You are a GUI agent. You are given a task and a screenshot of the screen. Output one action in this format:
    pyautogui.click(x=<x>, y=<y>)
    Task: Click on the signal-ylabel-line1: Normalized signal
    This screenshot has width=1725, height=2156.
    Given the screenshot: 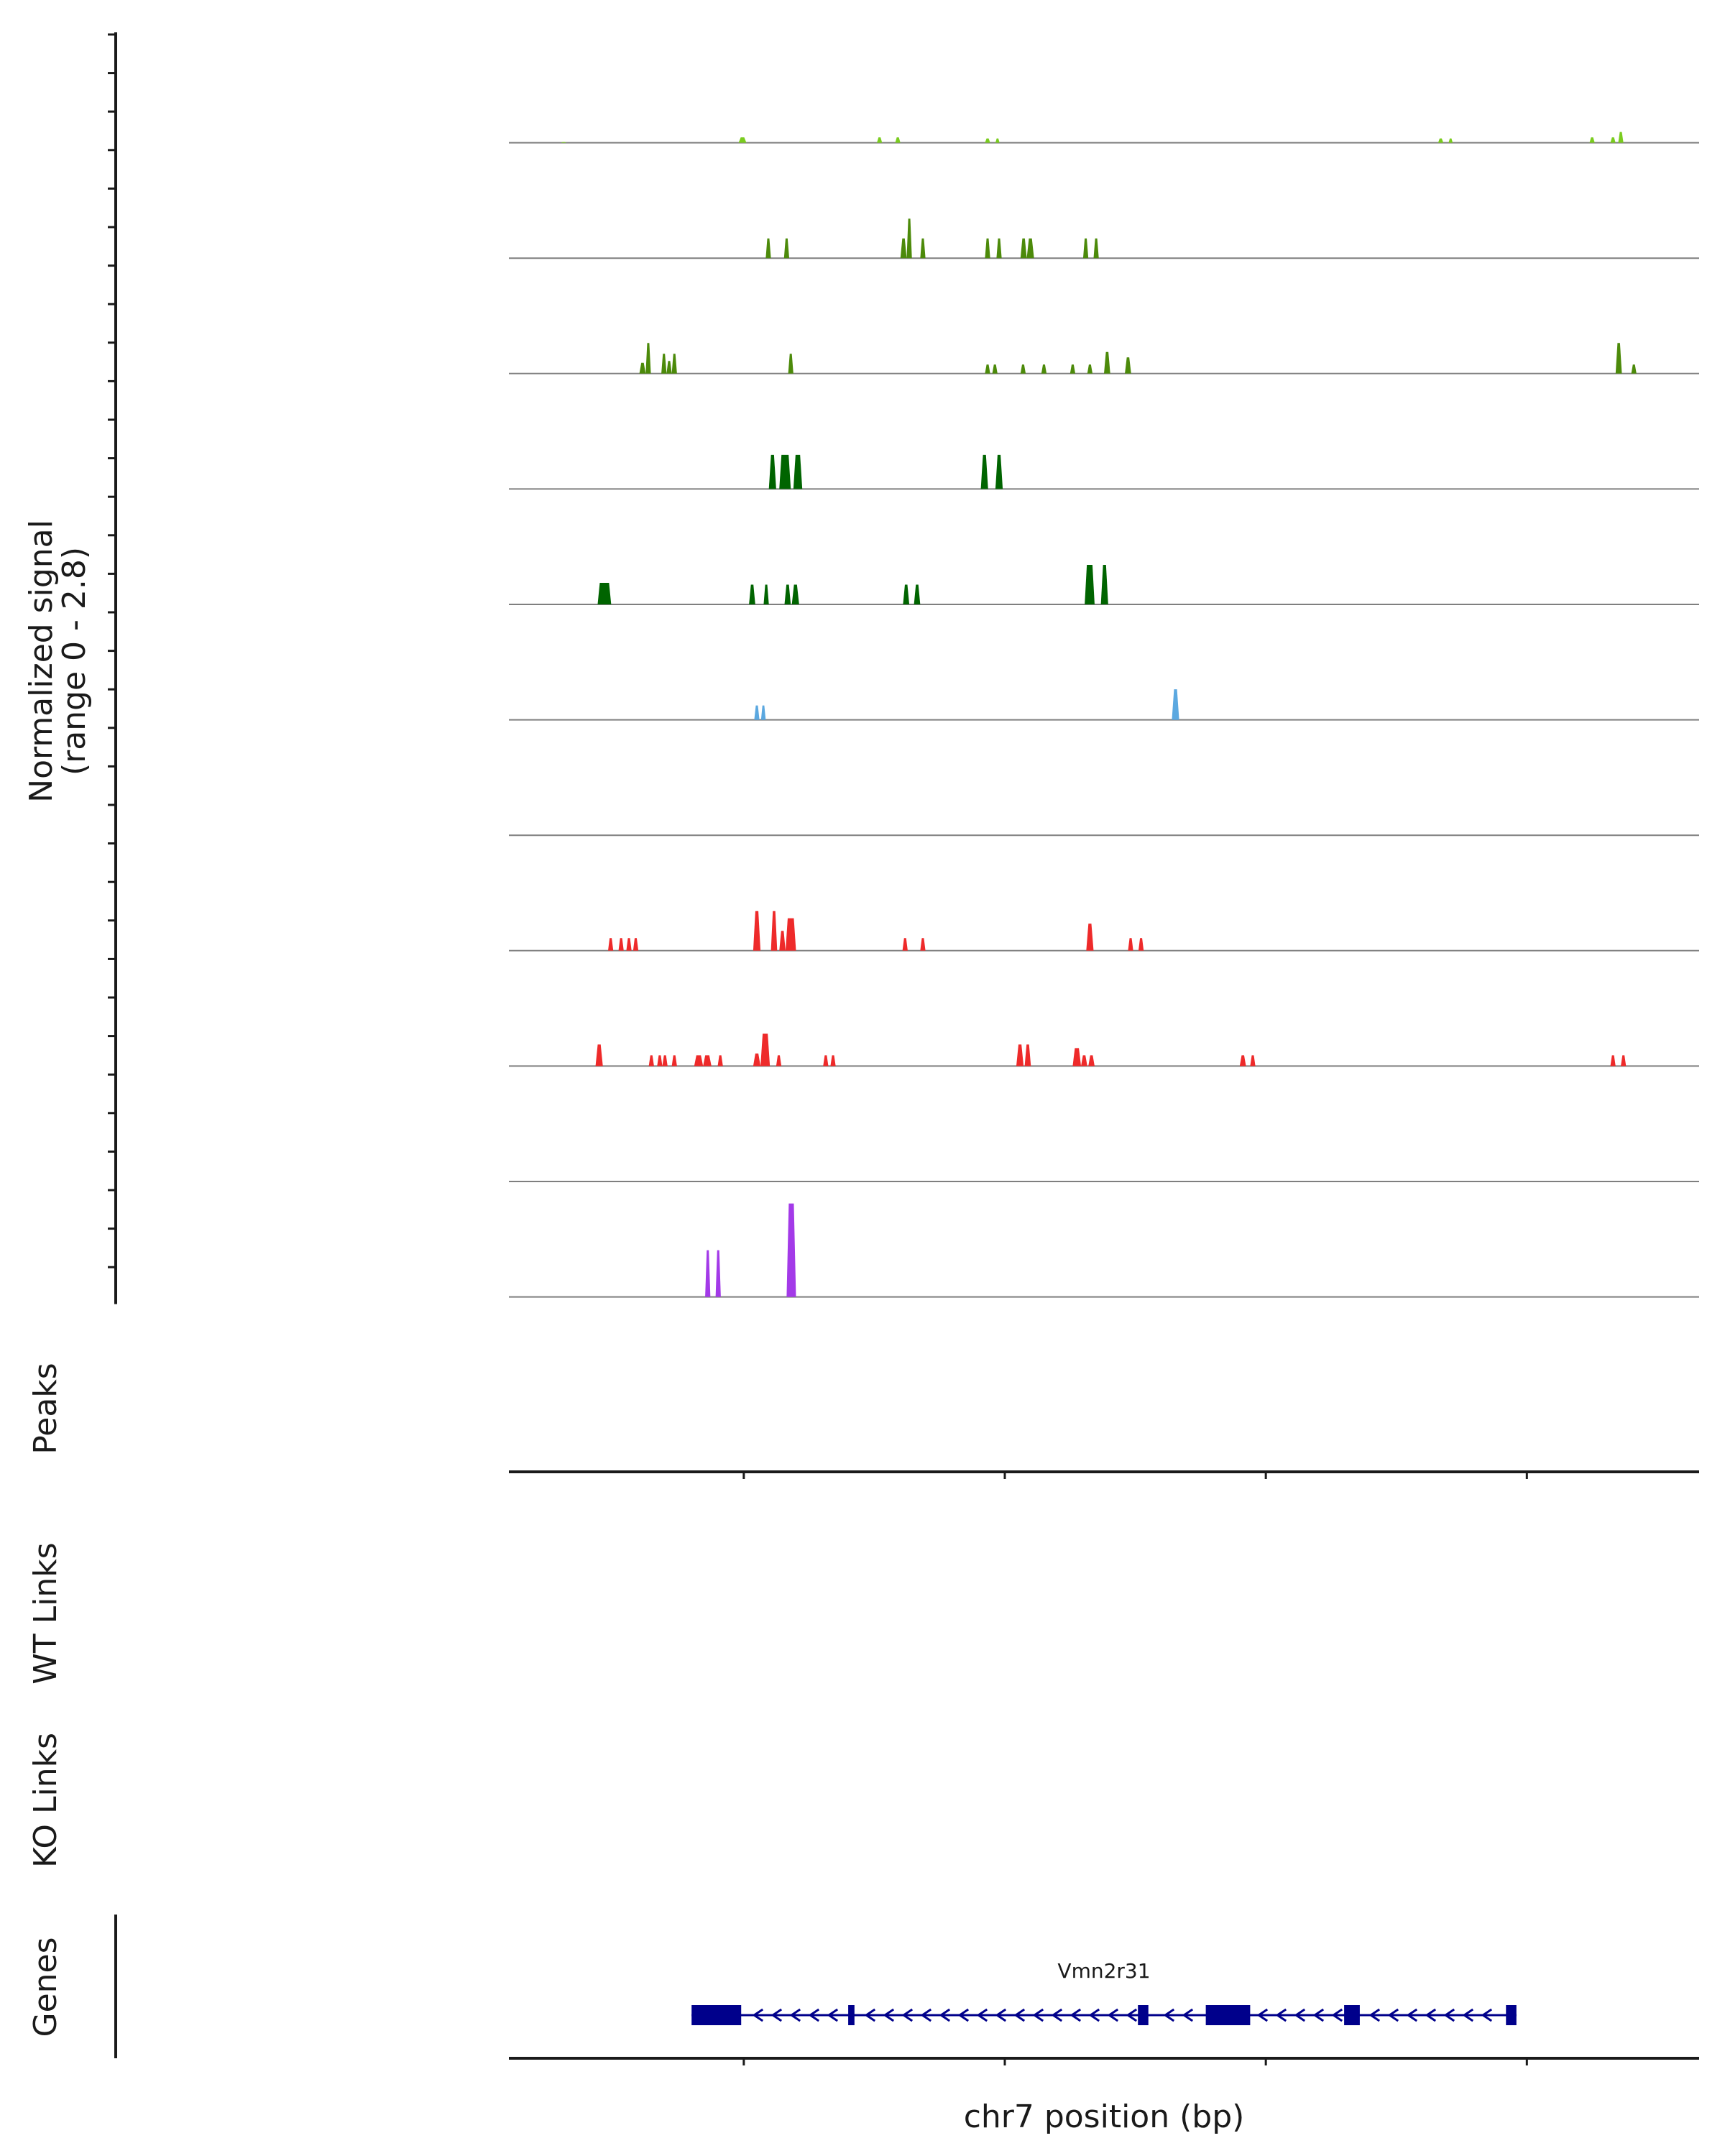 What is the action you would take?
    pyautogui.click(x=41, y=661)
    